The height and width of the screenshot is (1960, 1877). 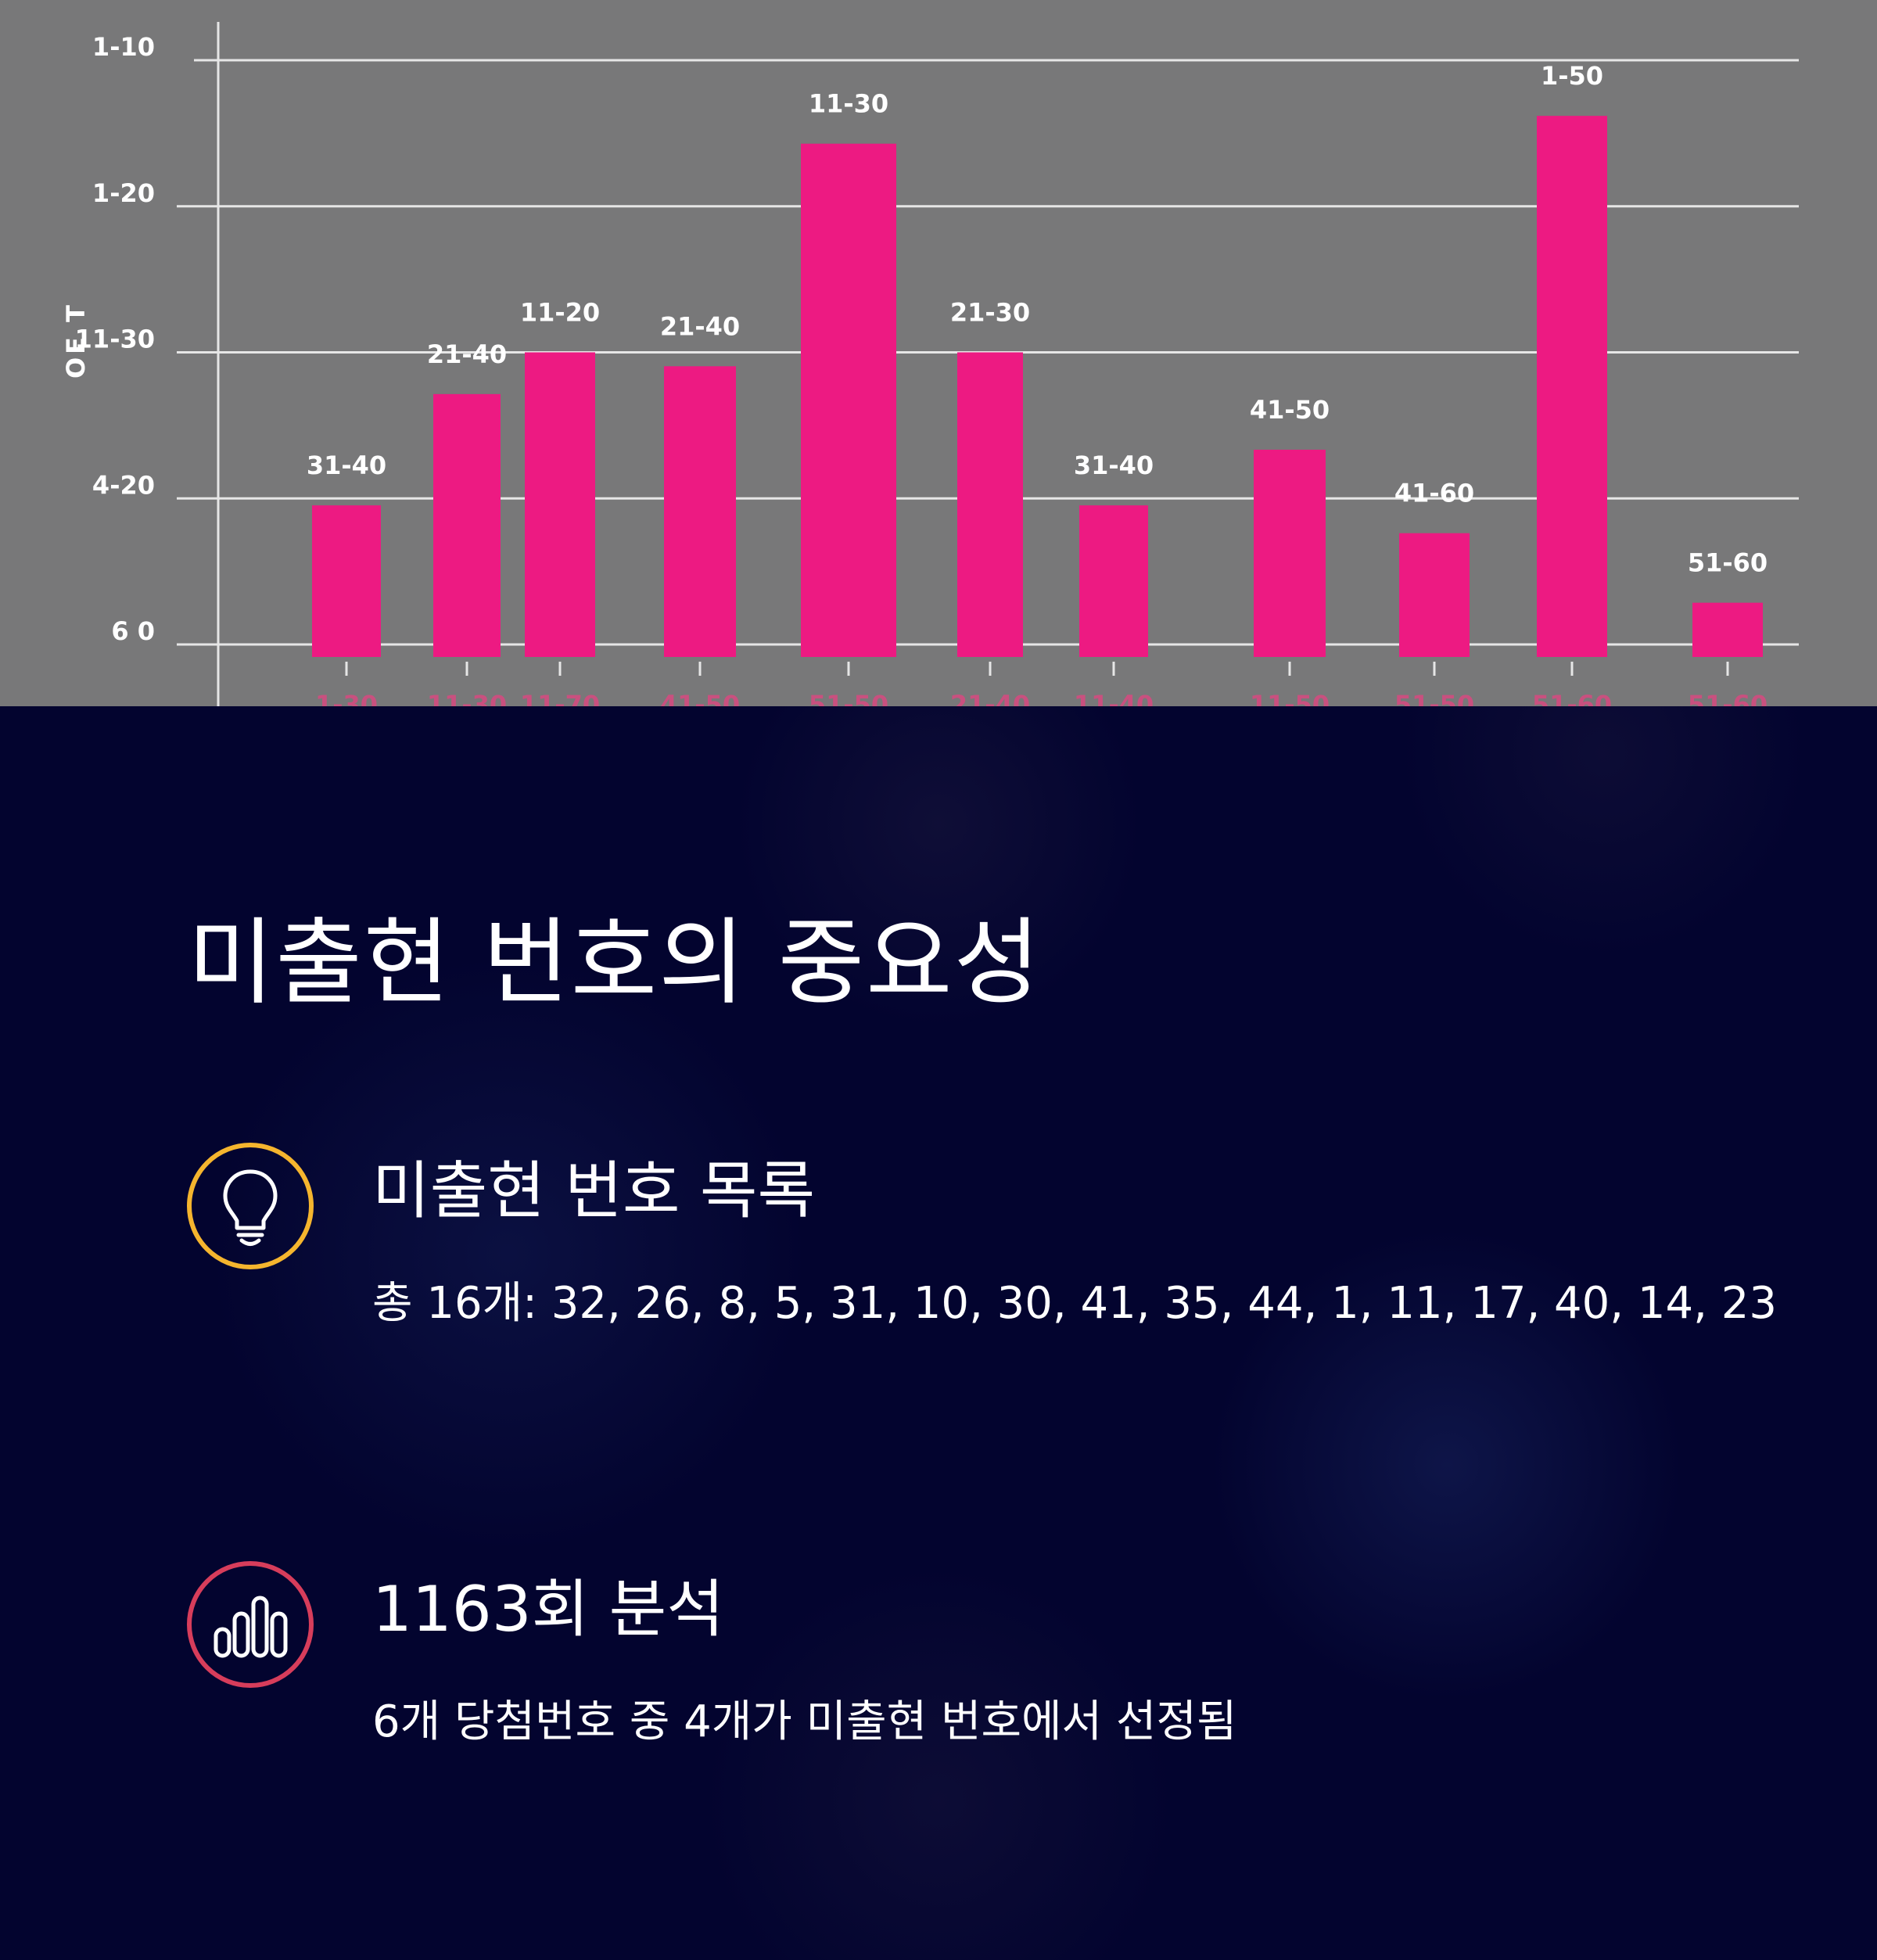 What do you see at coordinates (1290, 698) in the screenshot?
I see `x-tick-label: 11-50` at bounding box center [1290, 698].